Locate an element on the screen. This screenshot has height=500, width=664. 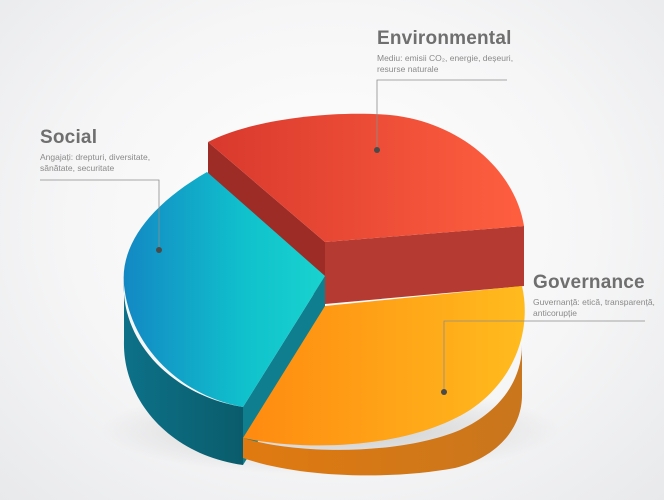
callout-line-environmental is located at coordinates (441, 114).